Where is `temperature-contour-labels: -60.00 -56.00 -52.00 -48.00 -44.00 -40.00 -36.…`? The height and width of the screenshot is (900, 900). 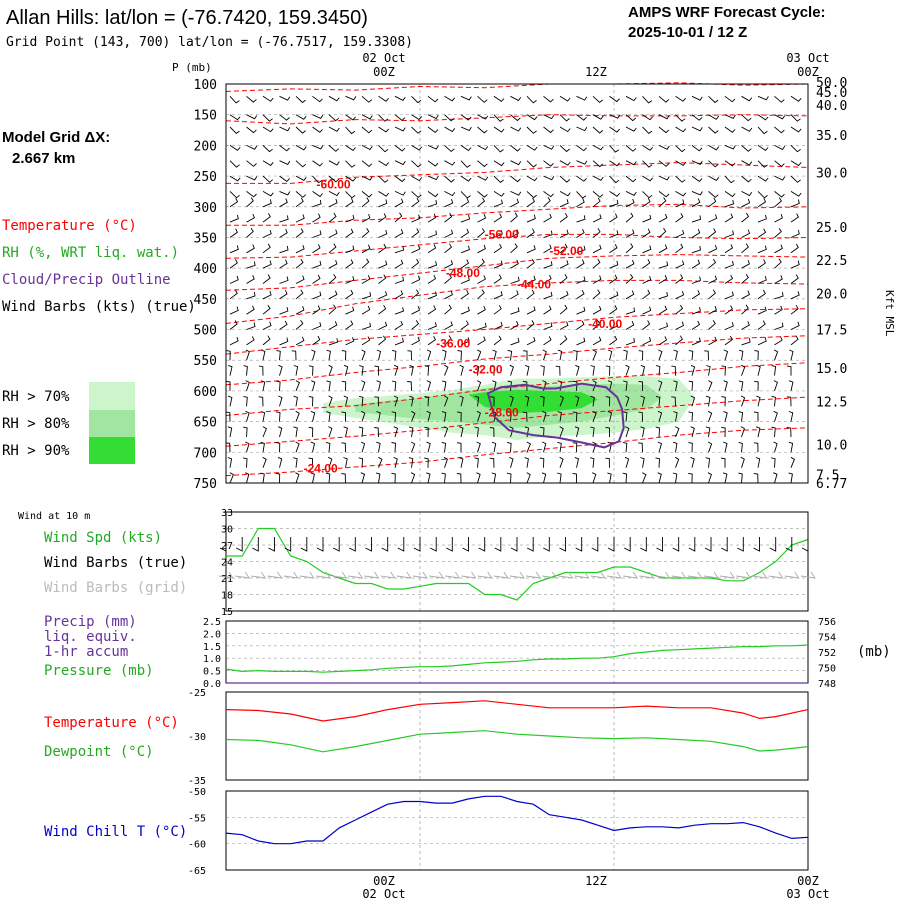 temperature-contour-labels: -60.00 -56.00 -52.00 -48.00 -44.00 -40.00 -36.… is located at coordinates (463, 327).